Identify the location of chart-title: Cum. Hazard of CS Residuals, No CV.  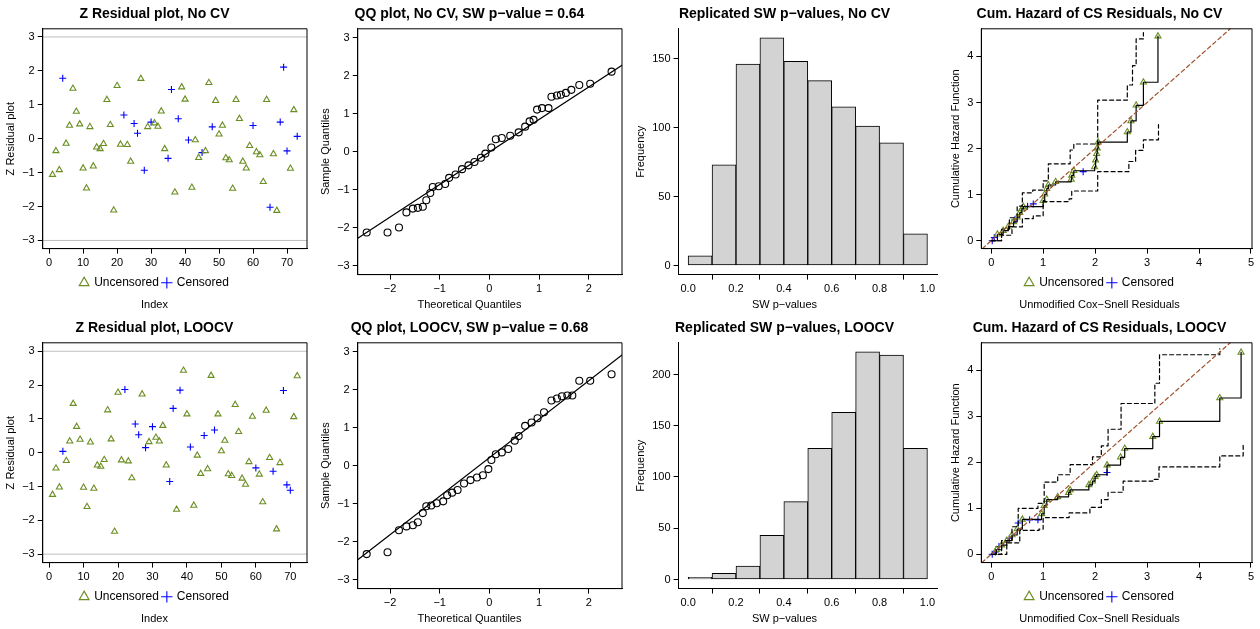
(1100, 13).